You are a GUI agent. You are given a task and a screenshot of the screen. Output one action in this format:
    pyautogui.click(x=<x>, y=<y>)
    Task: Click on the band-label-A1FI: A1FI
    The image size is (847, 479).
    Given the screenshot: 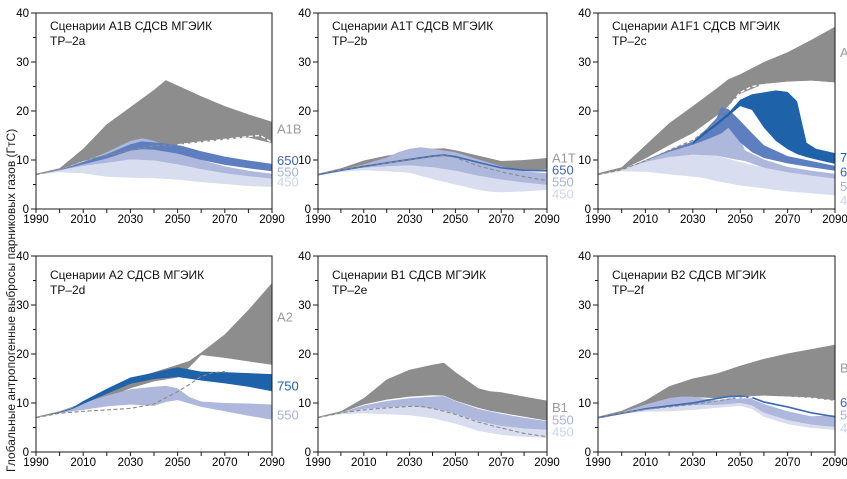 What is the action you would take?
    pyautogui.click(x=843, y=52)
    